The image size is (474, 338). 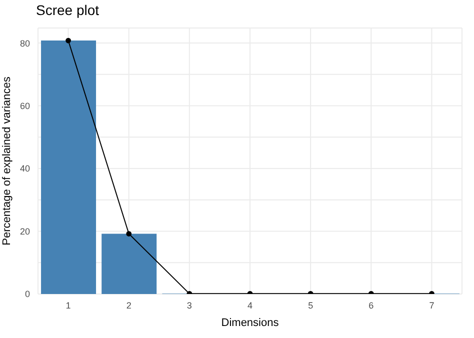 I want to click on chart-title: Scree plot, so click(x=68, y=10).